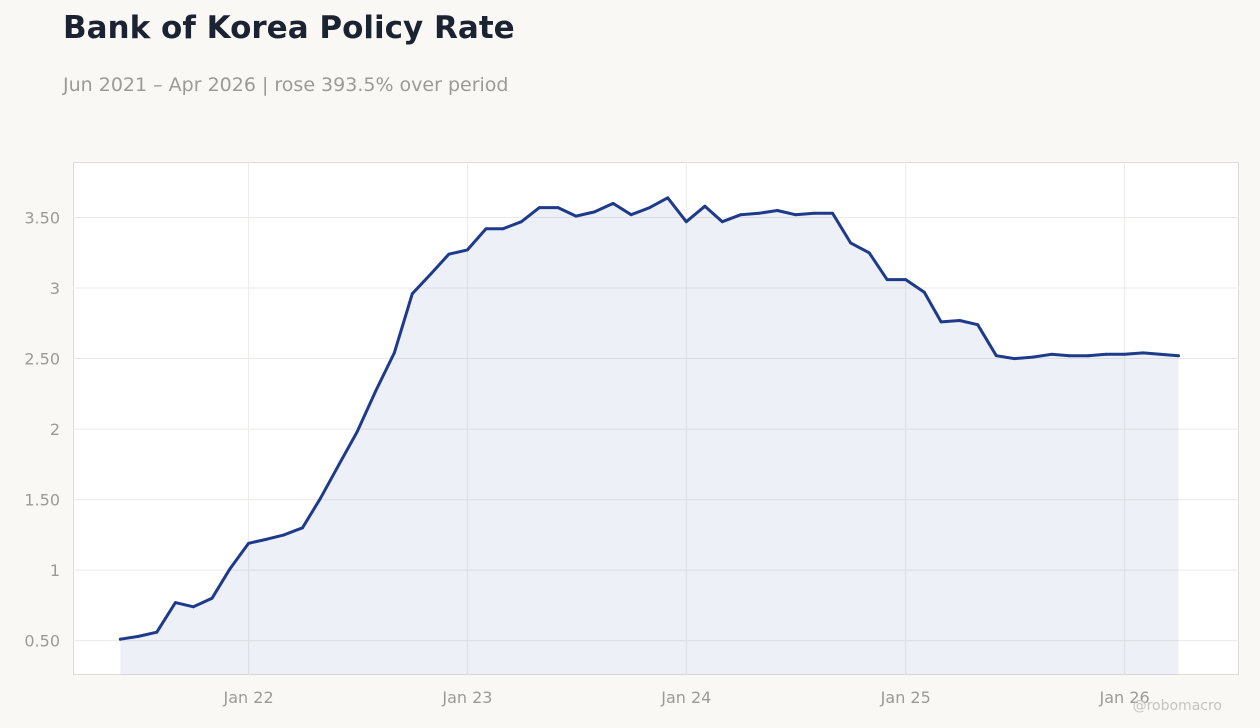 The width and height of the screenshot is (1260, 728). I want to click on y-tick-label: 2.50, so click(42, 359).